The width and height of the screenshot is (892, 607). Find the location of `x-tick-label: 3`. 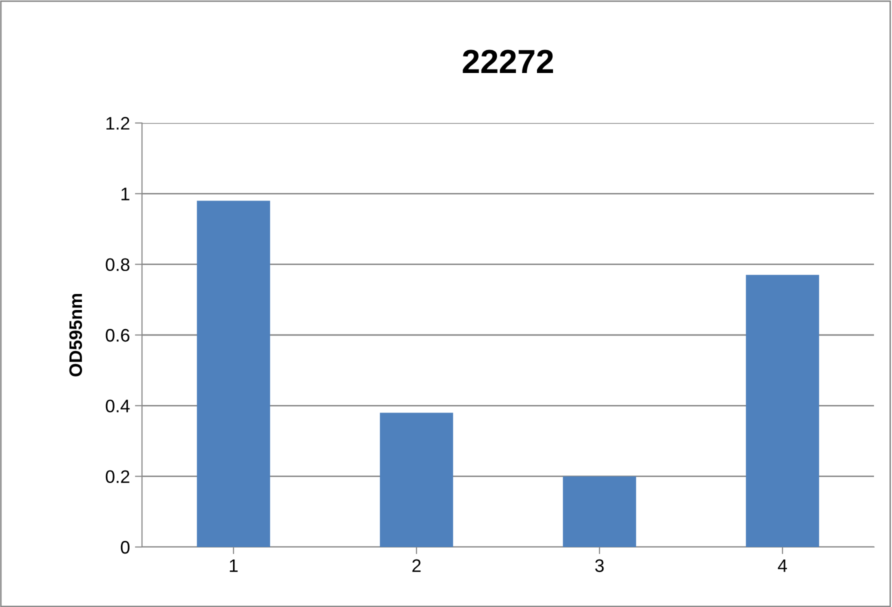

x-tick-label: 3 is located at coordinates (599, 565).